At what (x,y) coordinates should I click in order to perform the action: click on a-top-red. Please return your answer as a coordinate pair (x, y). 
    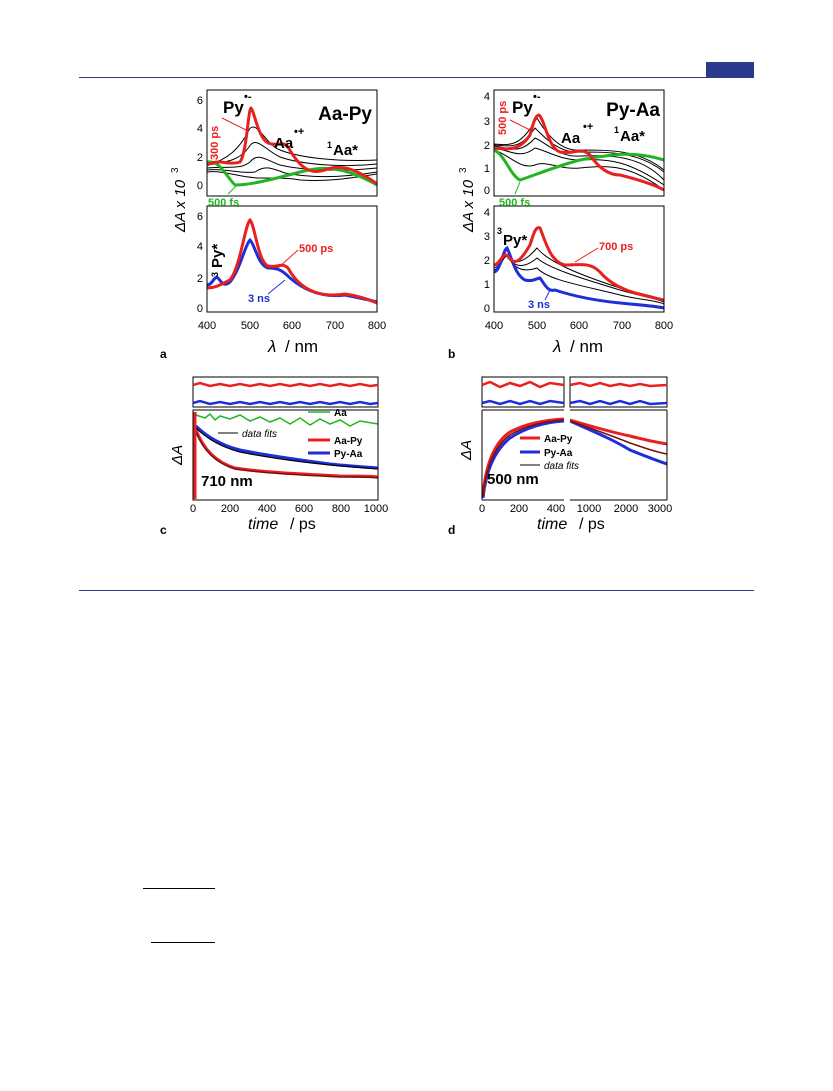
    Looking at the image, I should click on (292, 146).